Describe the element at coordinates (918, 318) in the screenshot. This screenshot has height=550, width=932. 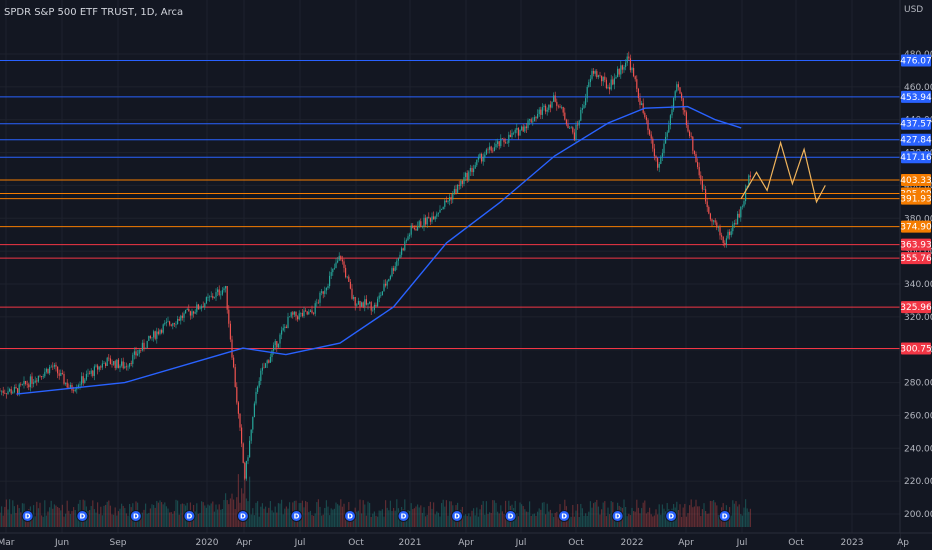
I see `price-tick-label: 320.00` at that location.